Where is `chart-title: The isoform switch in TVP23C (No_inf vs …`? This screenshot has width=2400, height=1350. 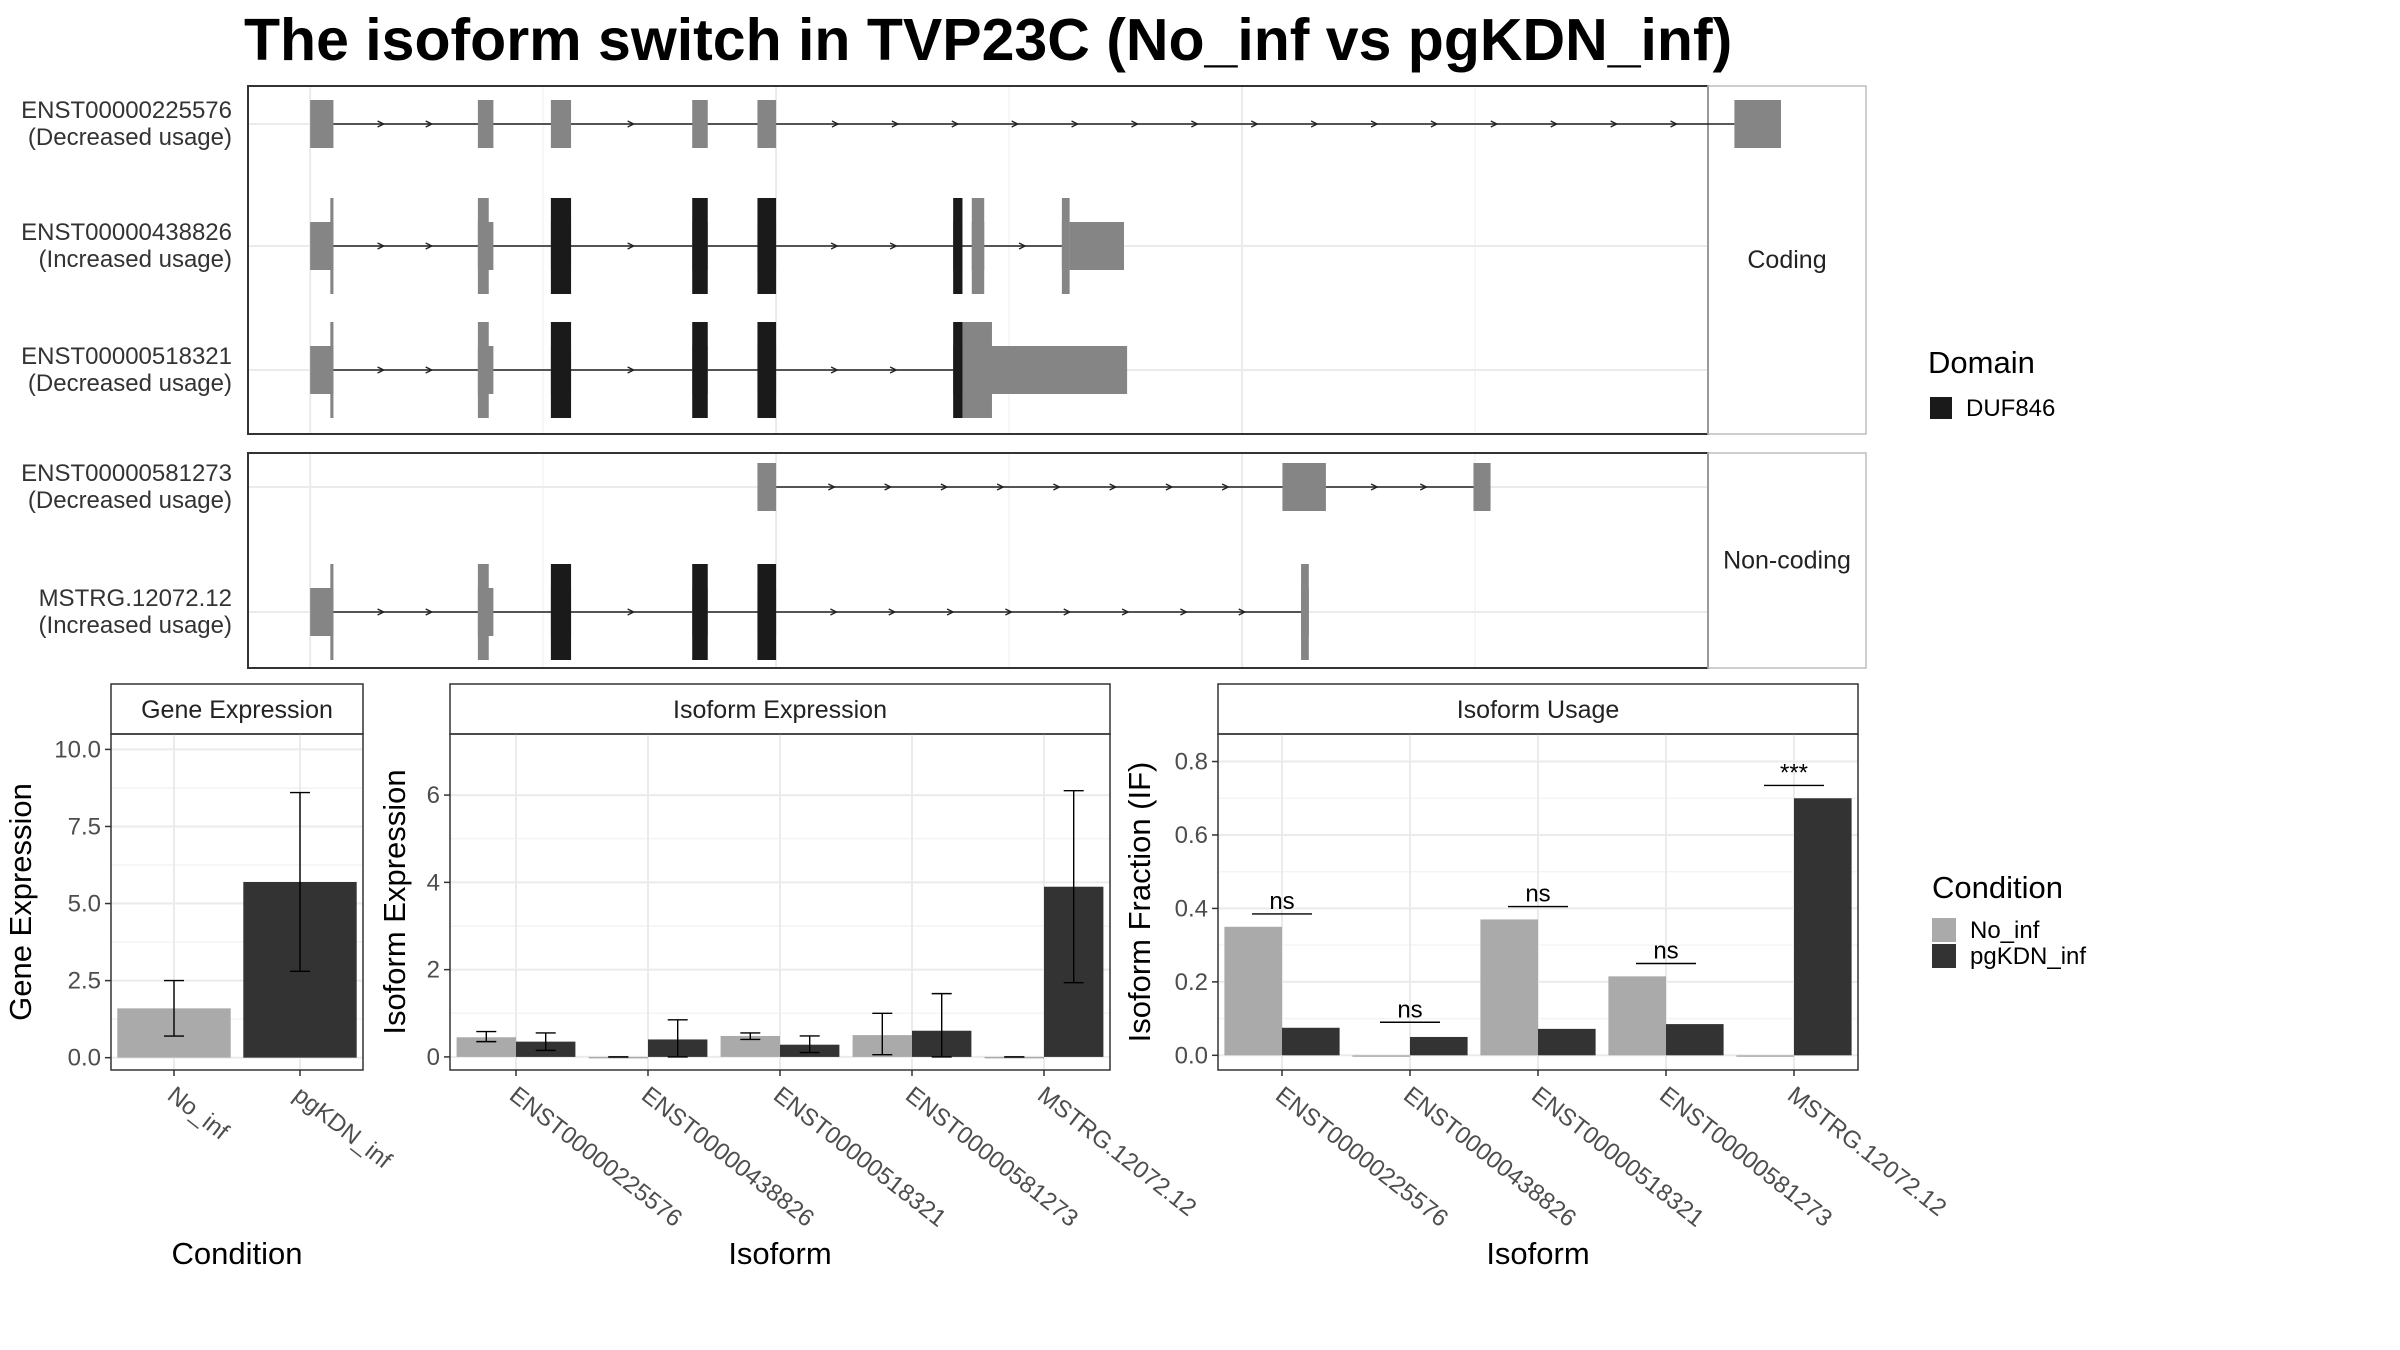
chart-title: The isoform switch in TVP23C (No_inf vs … is located at coordinates (988, 40).